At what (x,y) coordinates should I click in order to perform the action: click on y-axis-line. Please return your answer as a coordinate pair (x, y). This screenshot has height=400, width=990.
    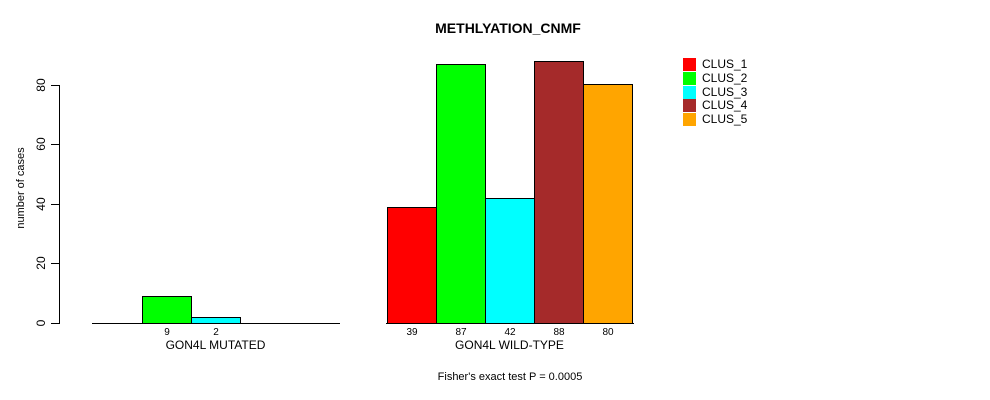
    Looking at the image, I should click on (59, 204).